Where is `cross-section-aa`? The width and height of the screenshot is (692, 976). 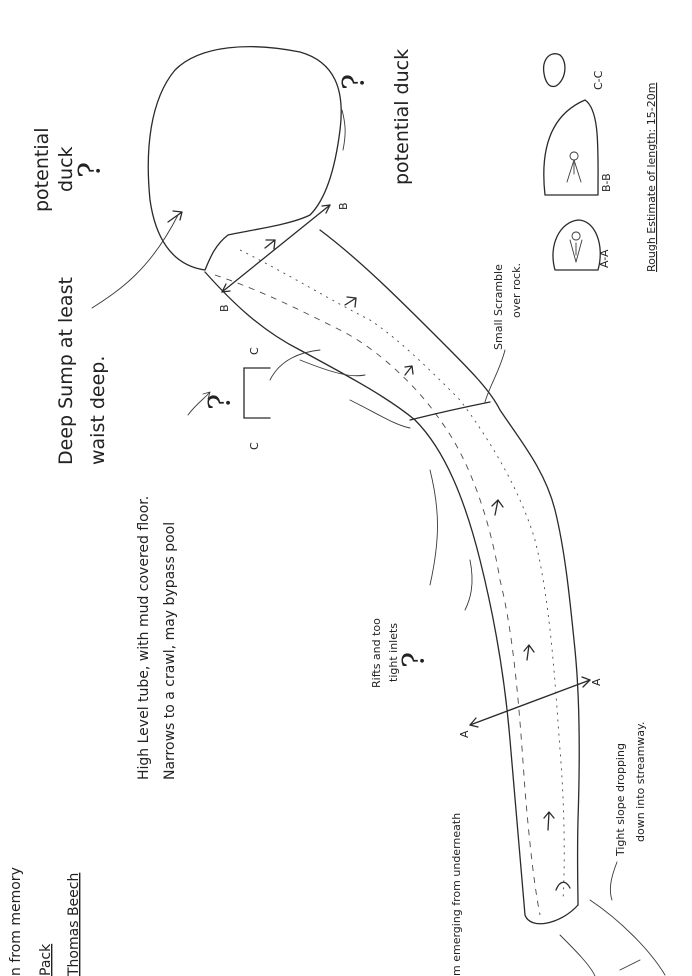 cross-section-aa is located at coordinates (576, 245).